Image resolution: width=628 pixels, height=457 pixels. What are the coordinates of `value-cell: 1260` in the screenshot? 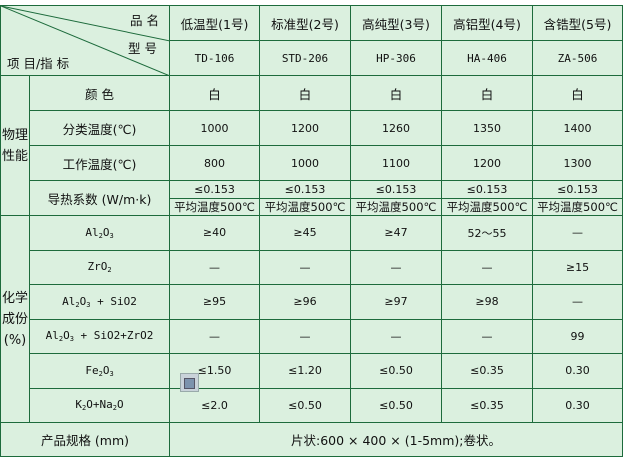 It's located at (396, 128).